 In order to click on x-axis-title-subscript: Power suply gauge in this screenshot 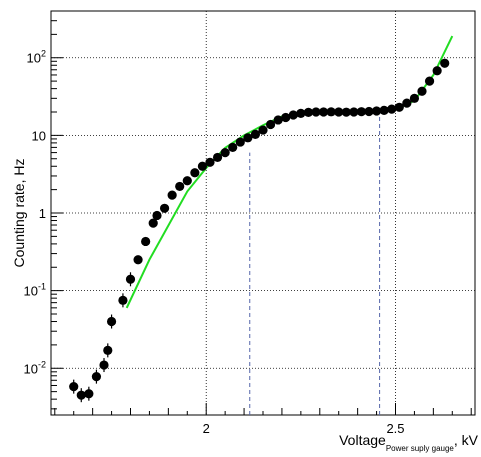, I will do `click(420, 448)`.